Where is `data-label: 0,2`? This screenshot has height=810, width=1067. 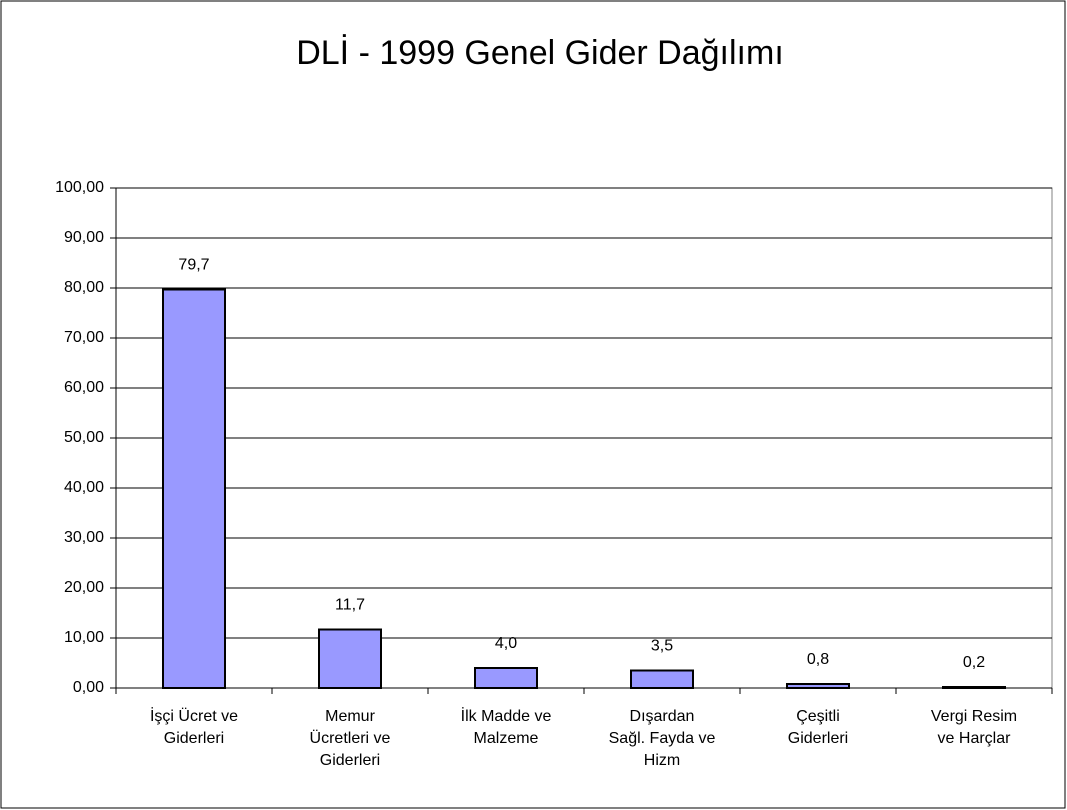
data-label: 0,2 is located at coordinates (974, 662).